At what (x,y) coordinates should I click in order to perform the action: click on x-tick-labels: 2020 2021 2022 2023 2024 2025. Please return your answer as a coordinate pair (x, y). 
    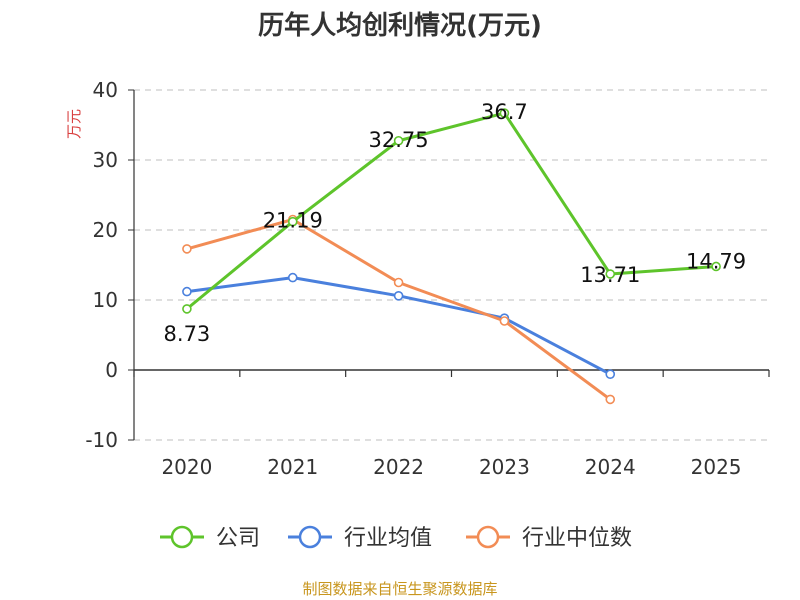
    Looking at the image, I should click on (451, 467).